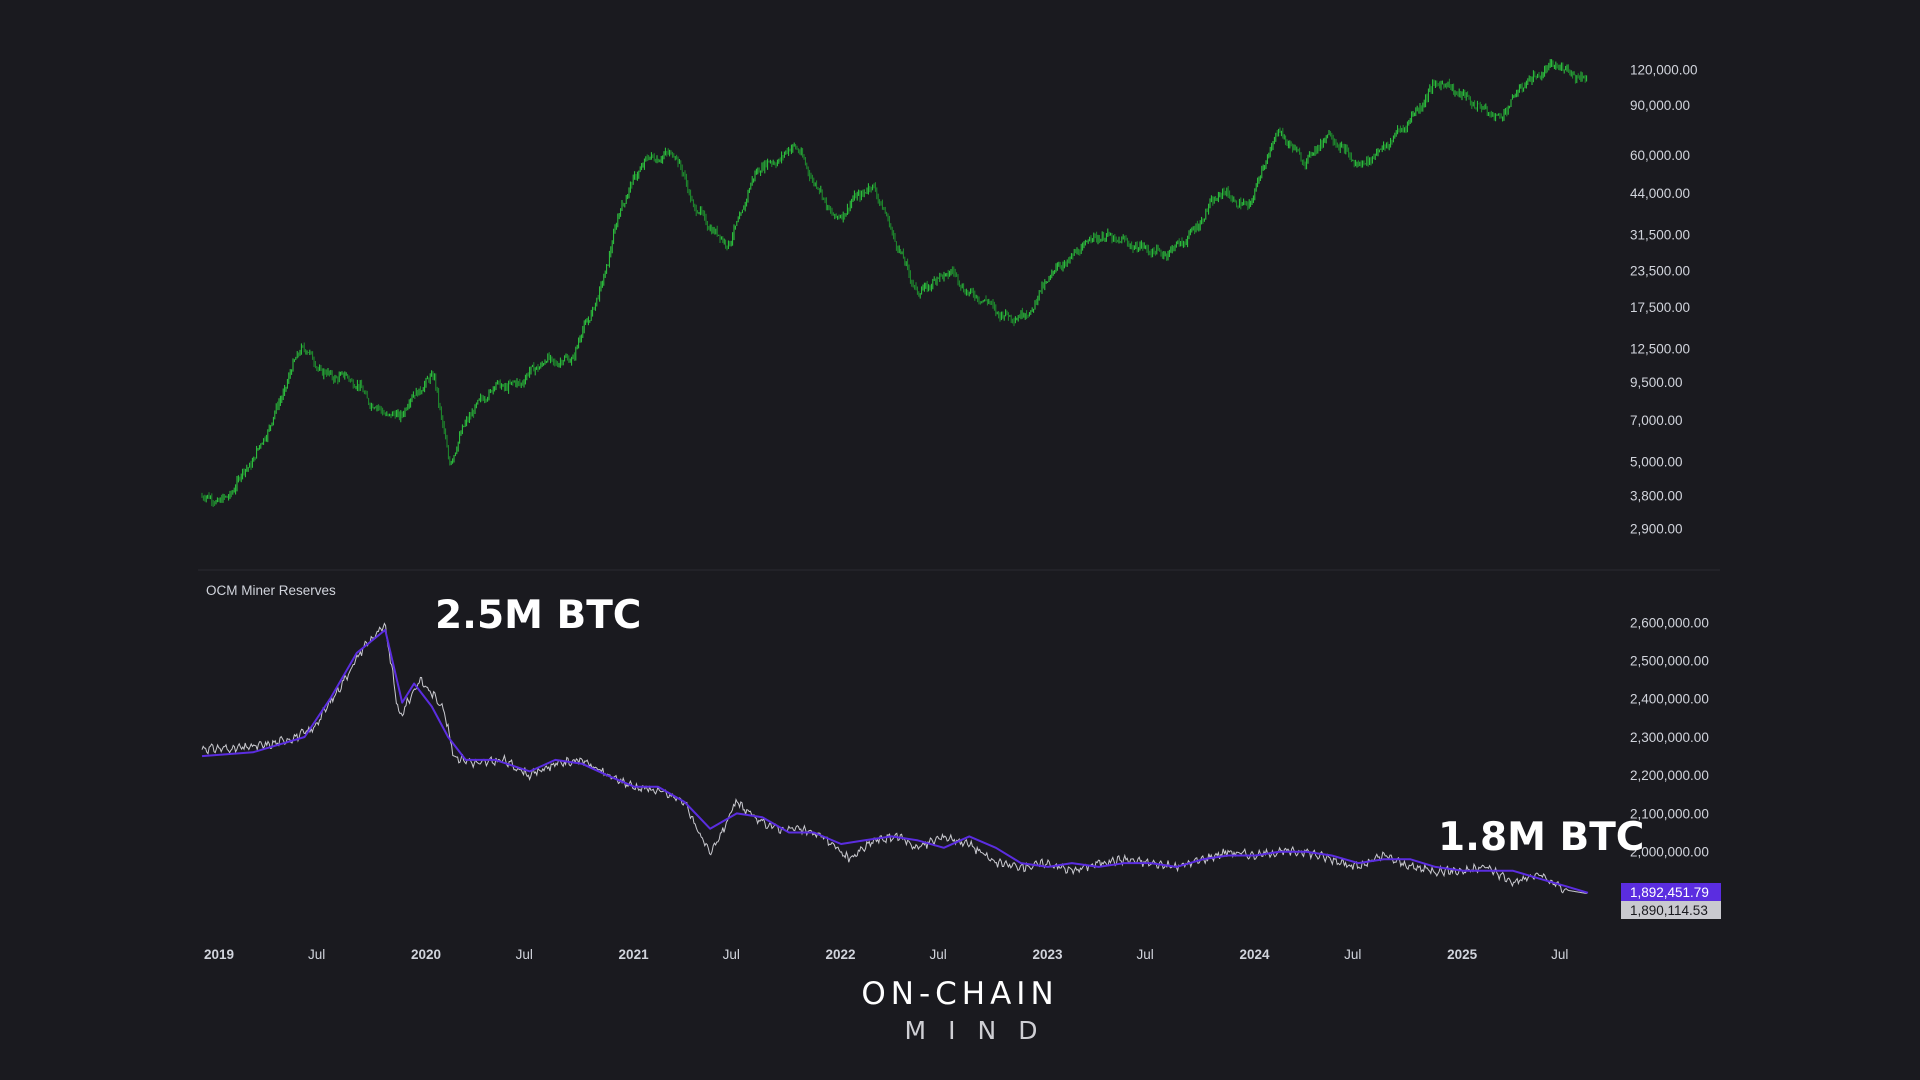  I want to click on last-value-badges: 1,892,451.79 1,890,114.53, so click(1671, 901).